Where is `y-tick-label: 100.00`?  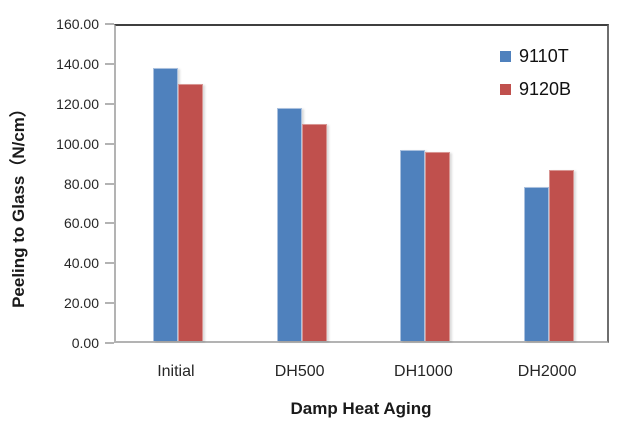 y-tick-label: 100.00 is located at coordinates (77, 143).